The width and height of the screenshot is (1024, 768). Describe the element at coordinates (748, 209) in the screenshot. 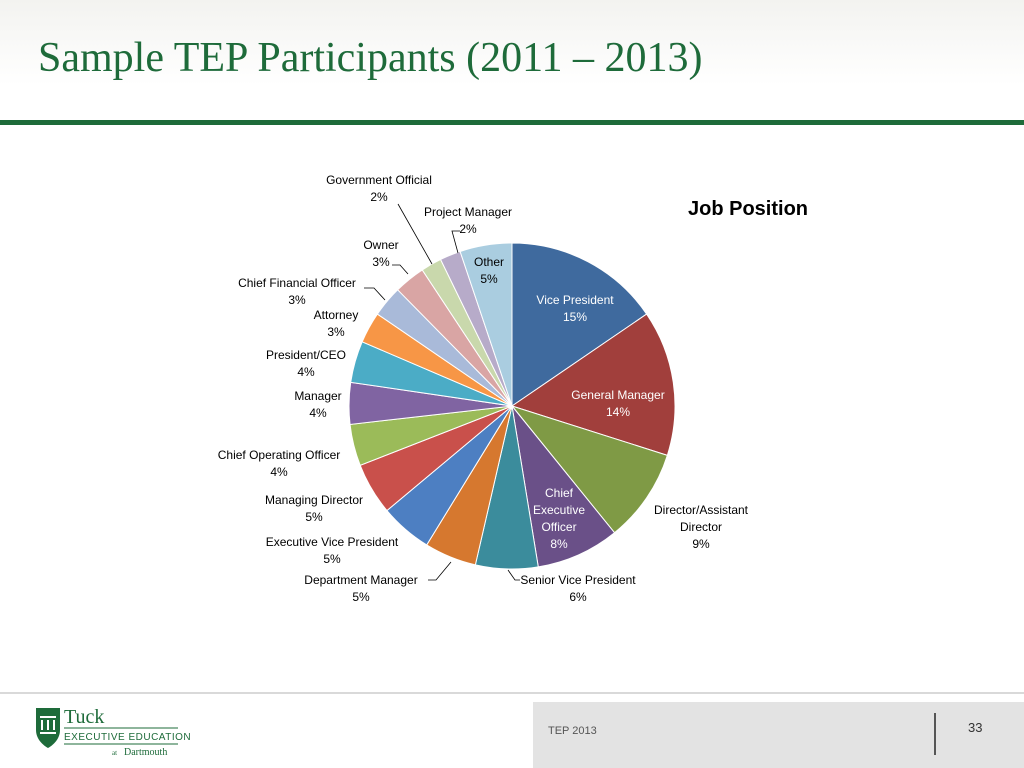

I see `chart-title: Job Position` at that location.